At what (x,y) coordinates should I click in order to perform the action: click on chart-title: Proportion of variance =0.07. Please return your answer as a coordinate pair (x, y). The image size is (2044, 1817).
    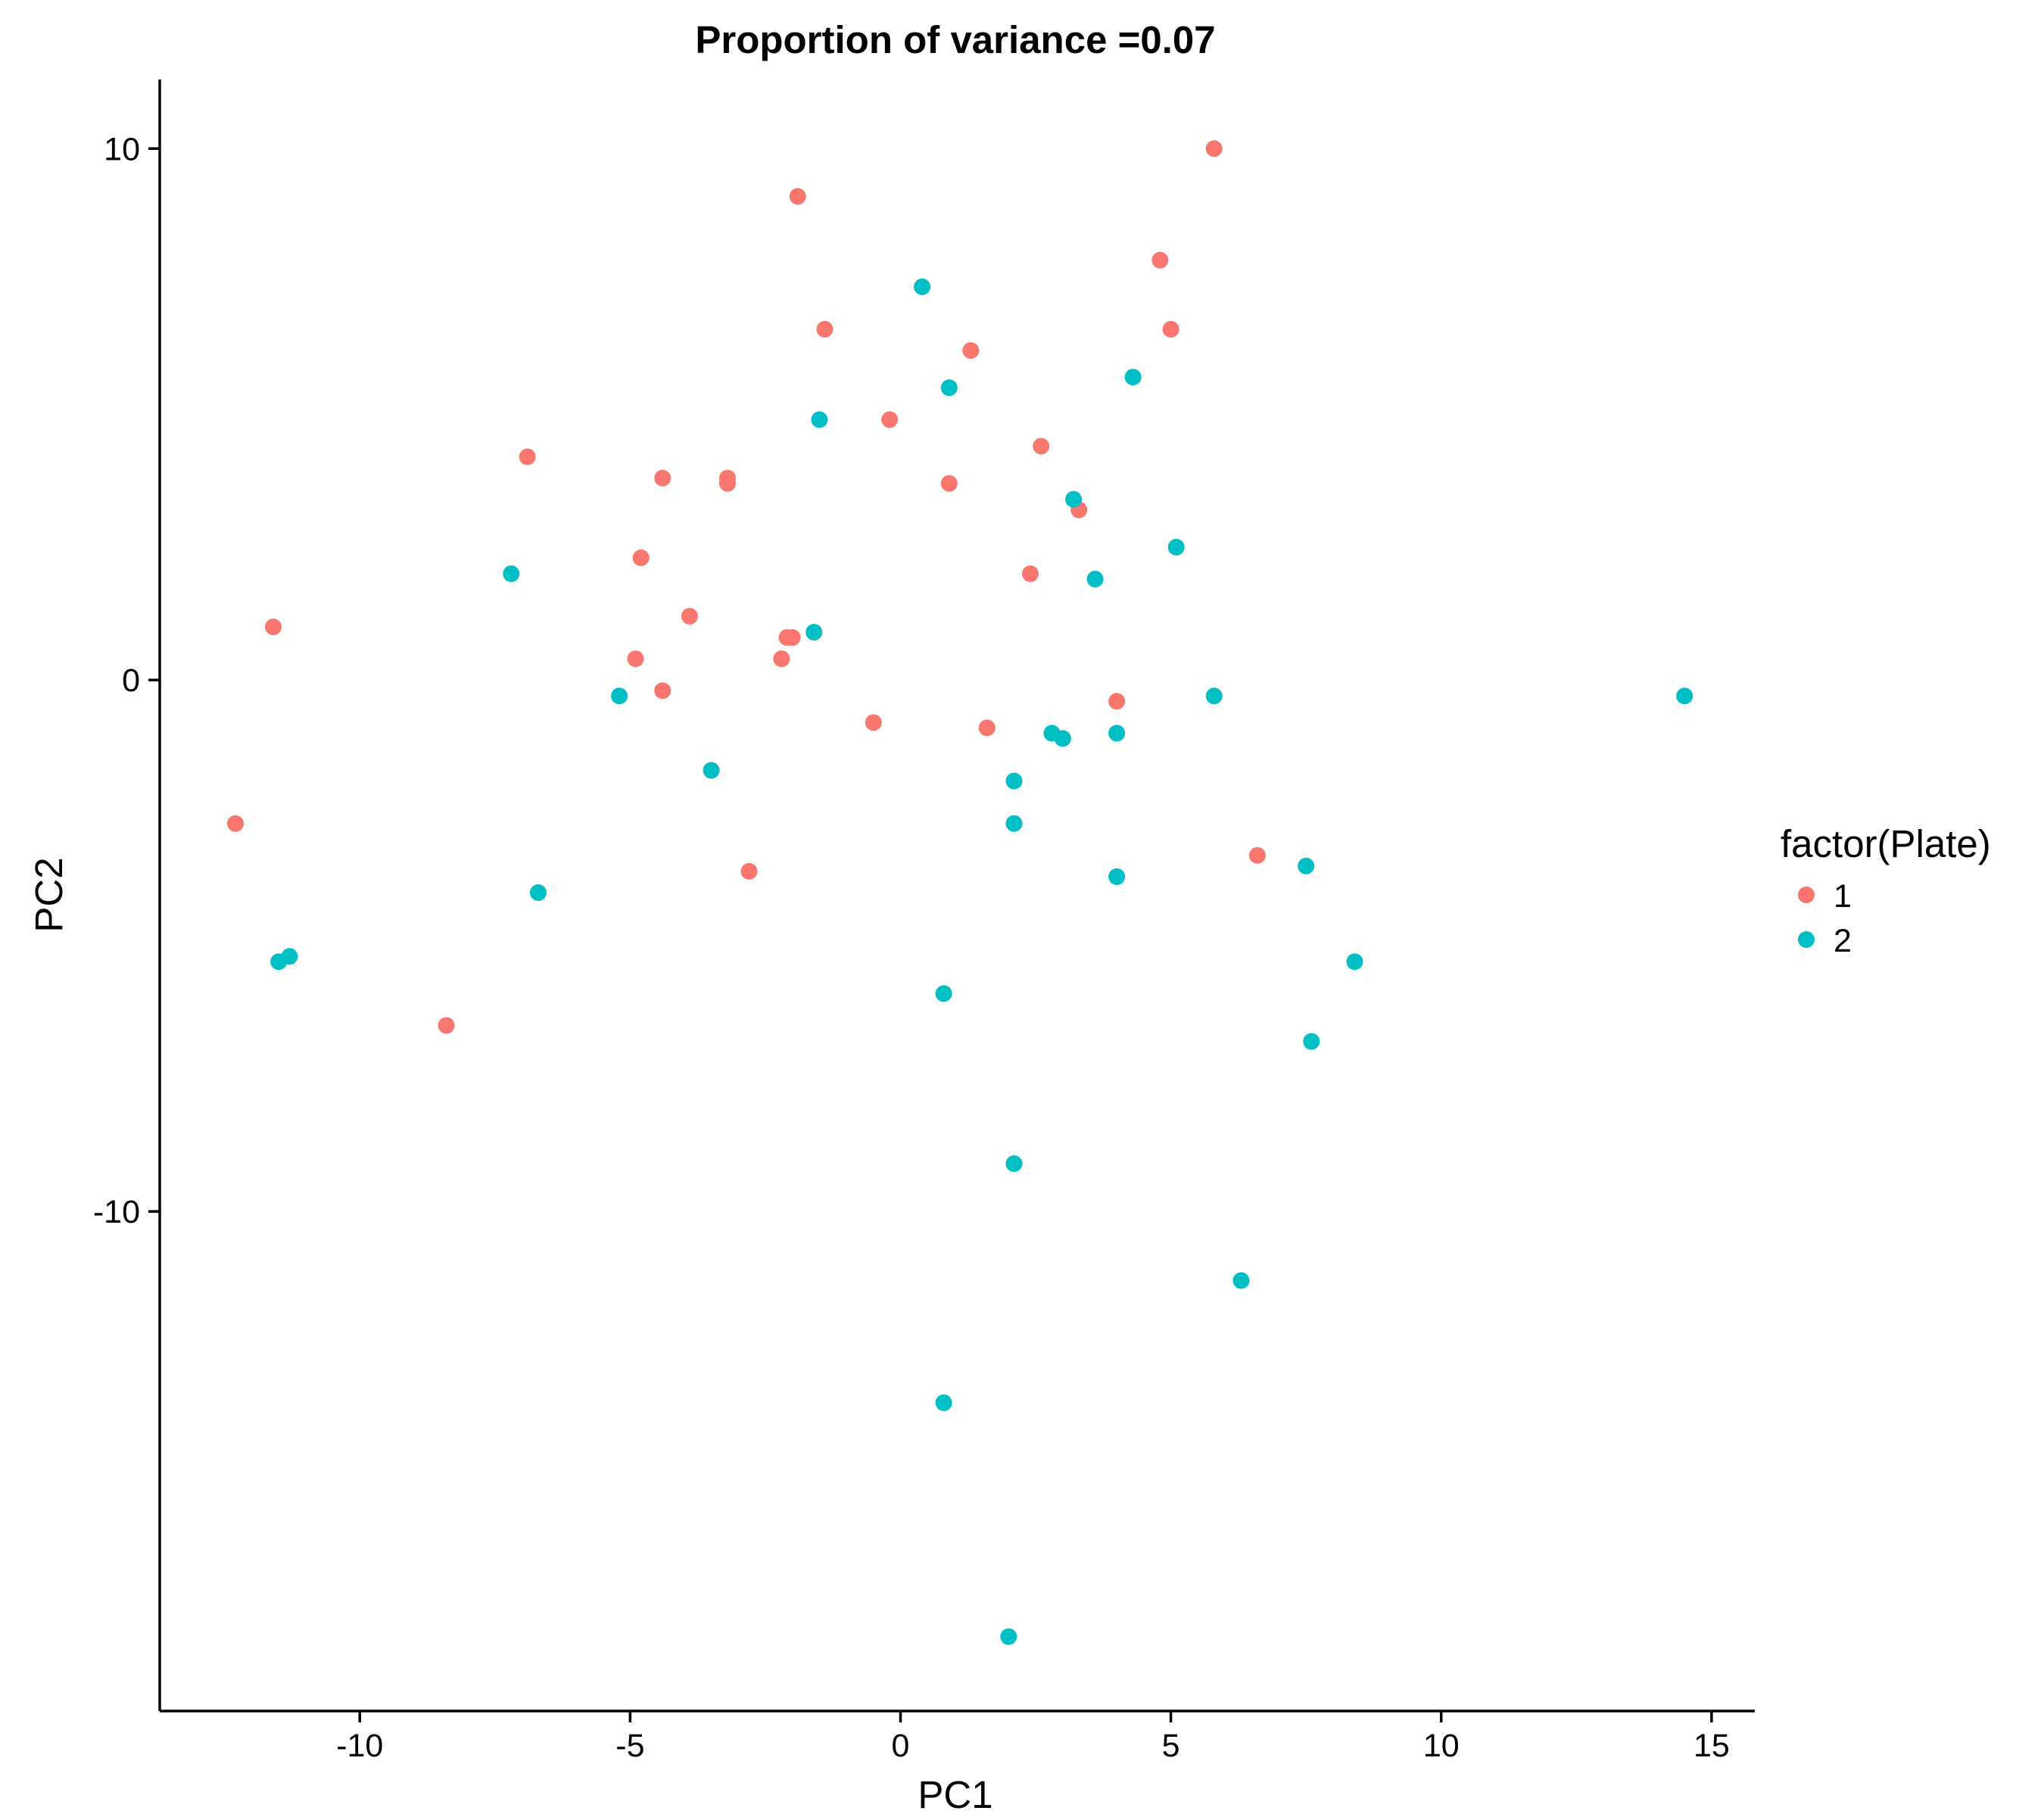
    Looking at the image, I should click on (955, 39).